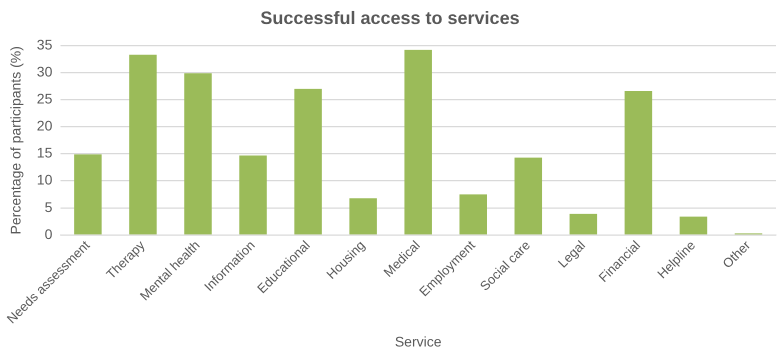 This screenshot has width=784, height=359. Describe the element at coordinates (418, 341) in the screenshot. I see `x-axis-title: Service` at that location.